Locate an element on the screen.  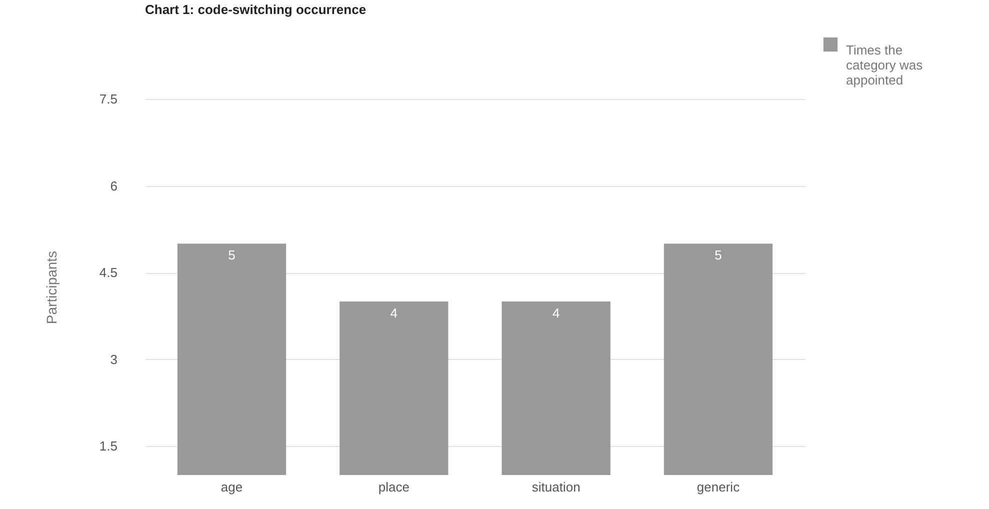
y-tick-label: 4.5 is located at coordinates (108, 272).